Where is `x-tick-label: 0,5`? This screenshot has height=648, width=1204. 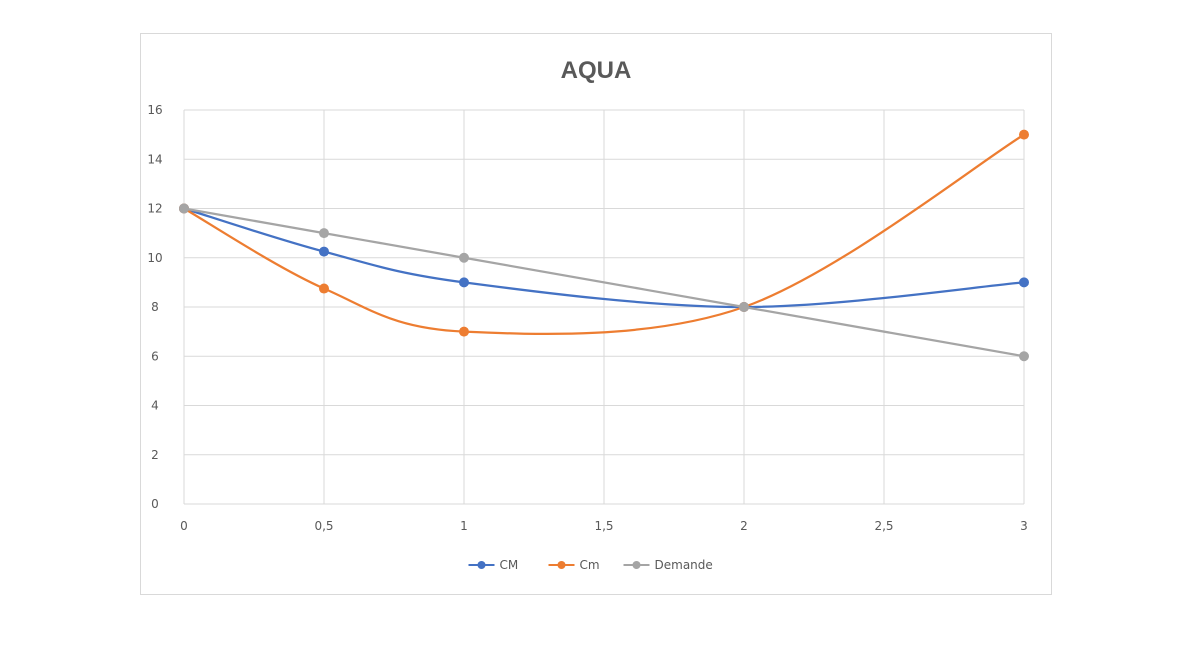
x-tick-label: 0,5 is located at coordinates (323, 526).